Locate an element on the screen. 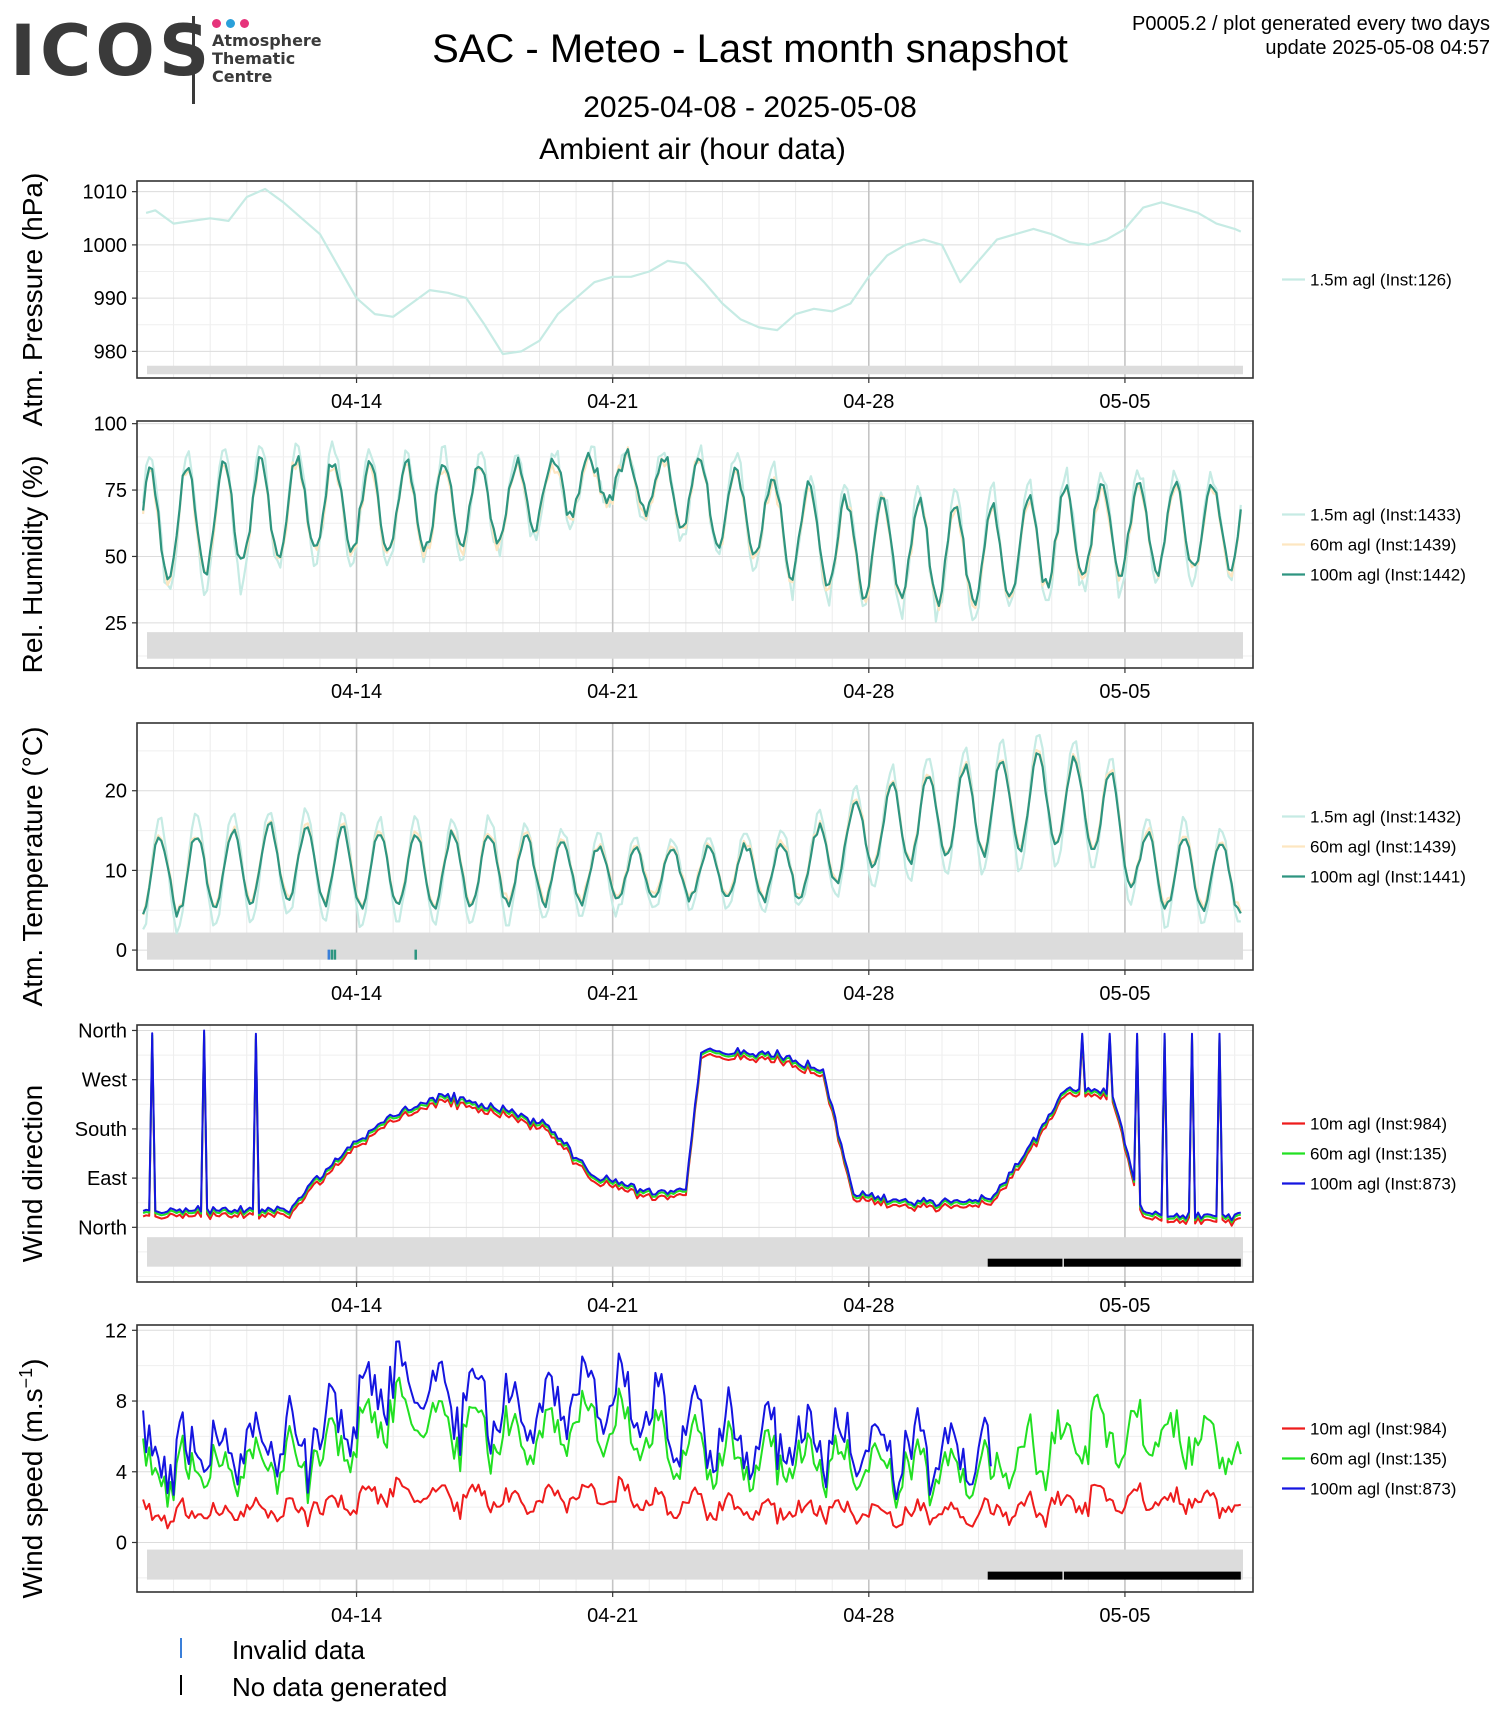 This screenshot has width=1500, height=1725. legend-label: 100m agl (Inst:1441) is located at coordinates (1388, 877).